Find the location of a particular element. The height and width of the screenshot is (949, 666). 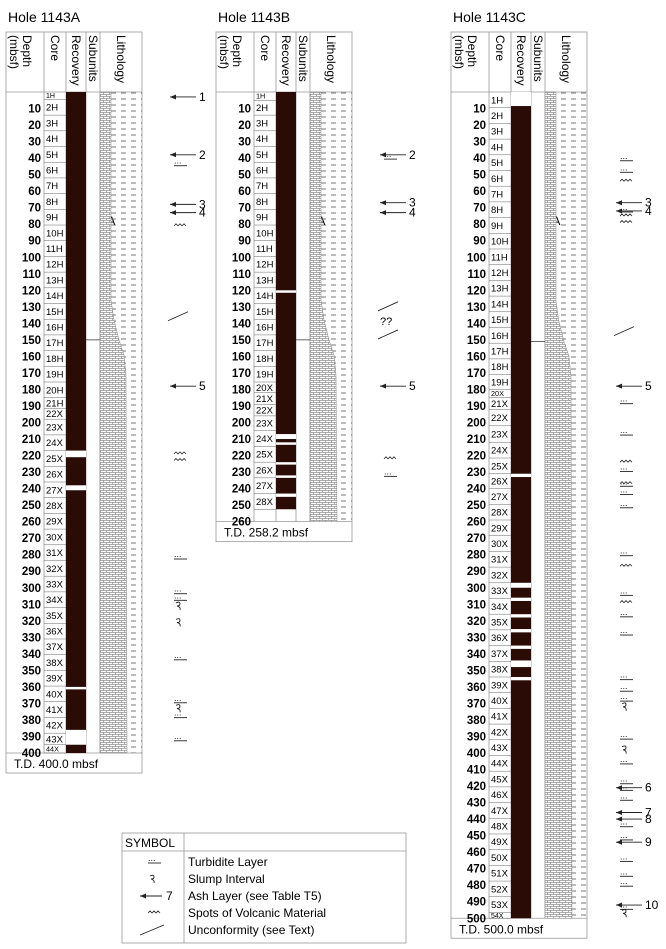

depth-tick-label: 480 is located at coordinates (476, 886).